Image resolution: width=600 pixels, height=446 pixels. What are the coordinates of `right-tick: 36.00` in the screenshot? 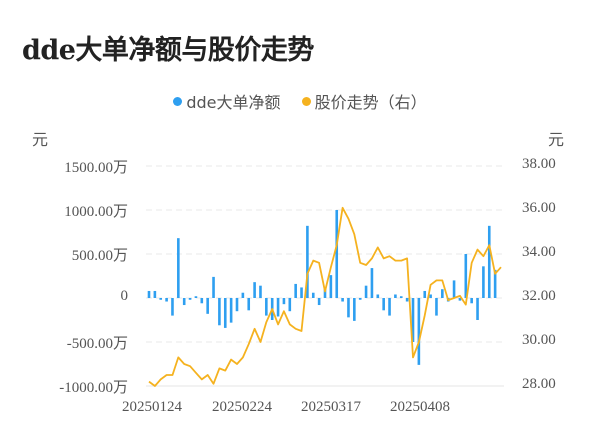 It's located at (539, 208).